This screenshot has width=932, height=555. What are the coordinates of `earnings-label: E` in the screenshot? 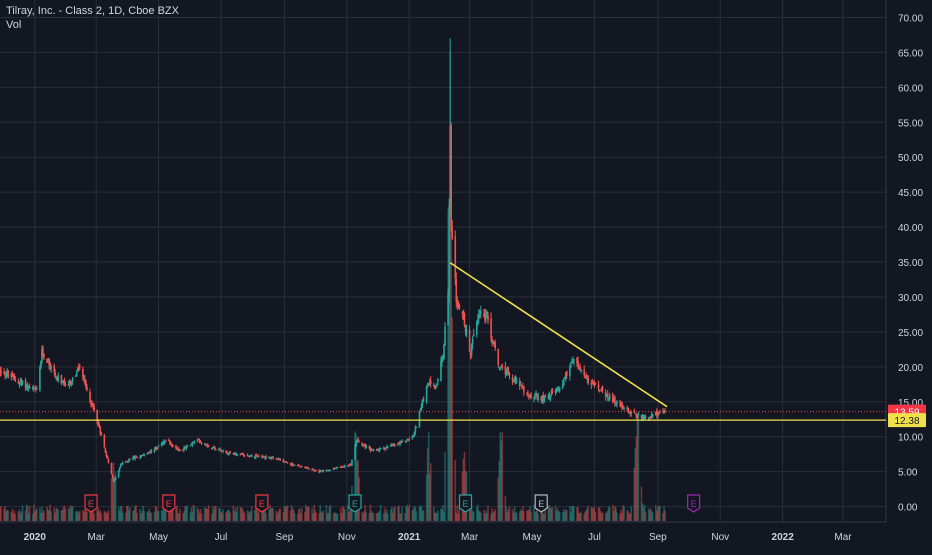 It's located at (169, 504).